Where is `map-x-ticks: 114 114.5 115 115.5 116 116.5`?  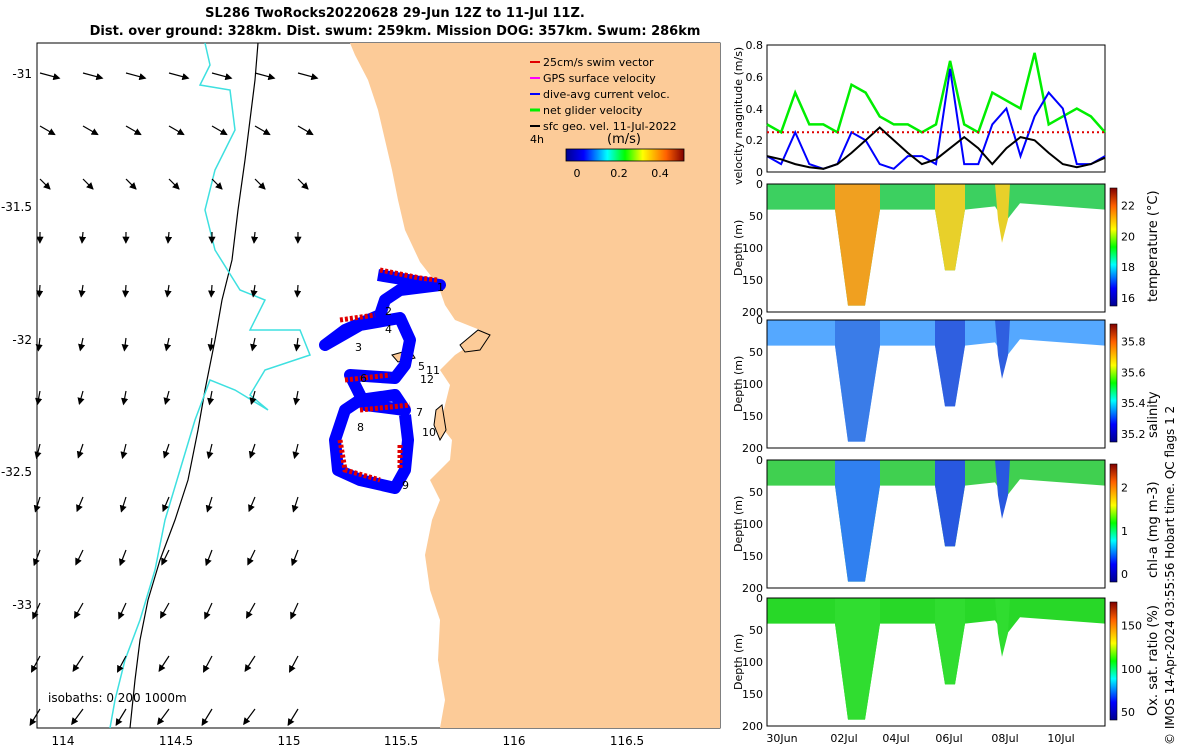 map-x-ticks: 114 114.5 115 115.5 116 116.5 is located at coordinates (348, 741).